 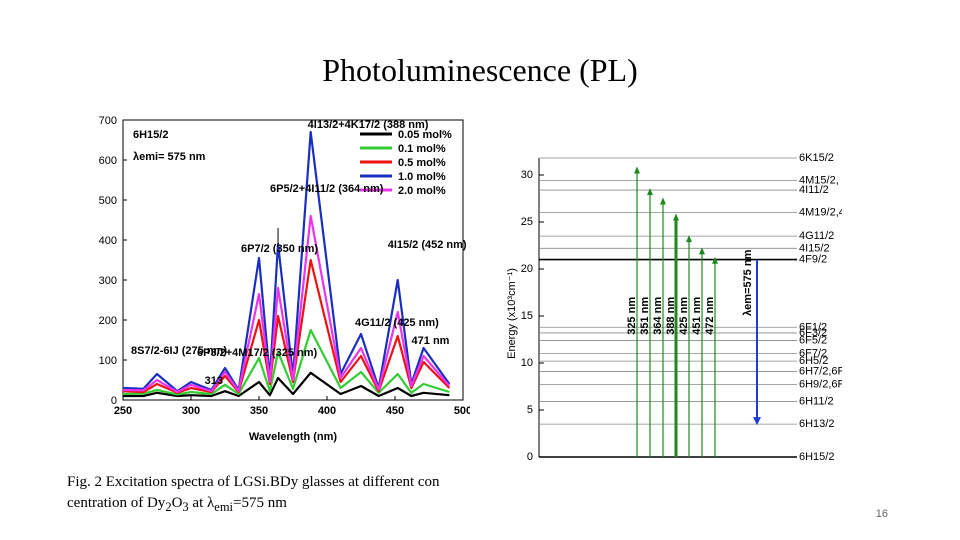 I want to click on peak-annotation-7: 6P3/2+4M17/2 (325 nm), so click(x=257, y=353).